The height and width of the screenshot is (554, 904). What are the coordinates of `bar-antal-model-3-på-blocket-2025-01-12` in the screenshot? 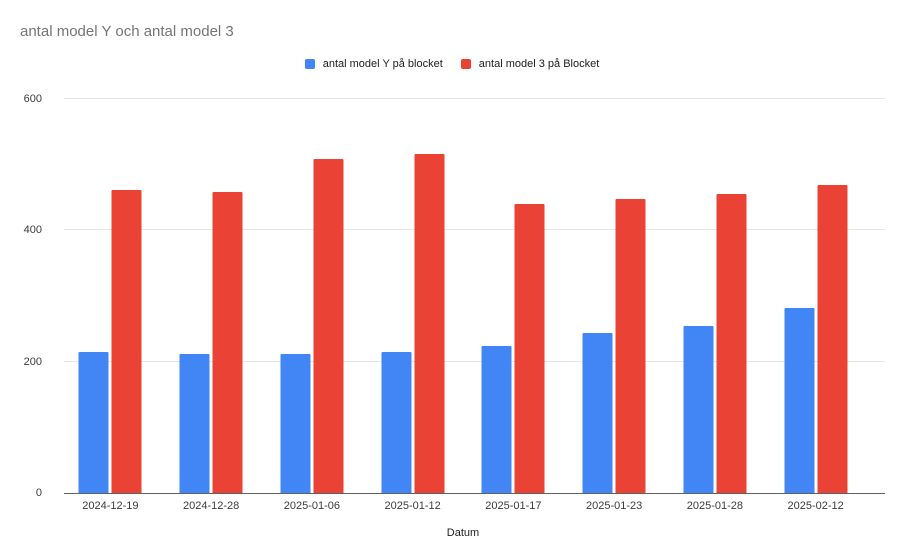 It's located at (429, 323).